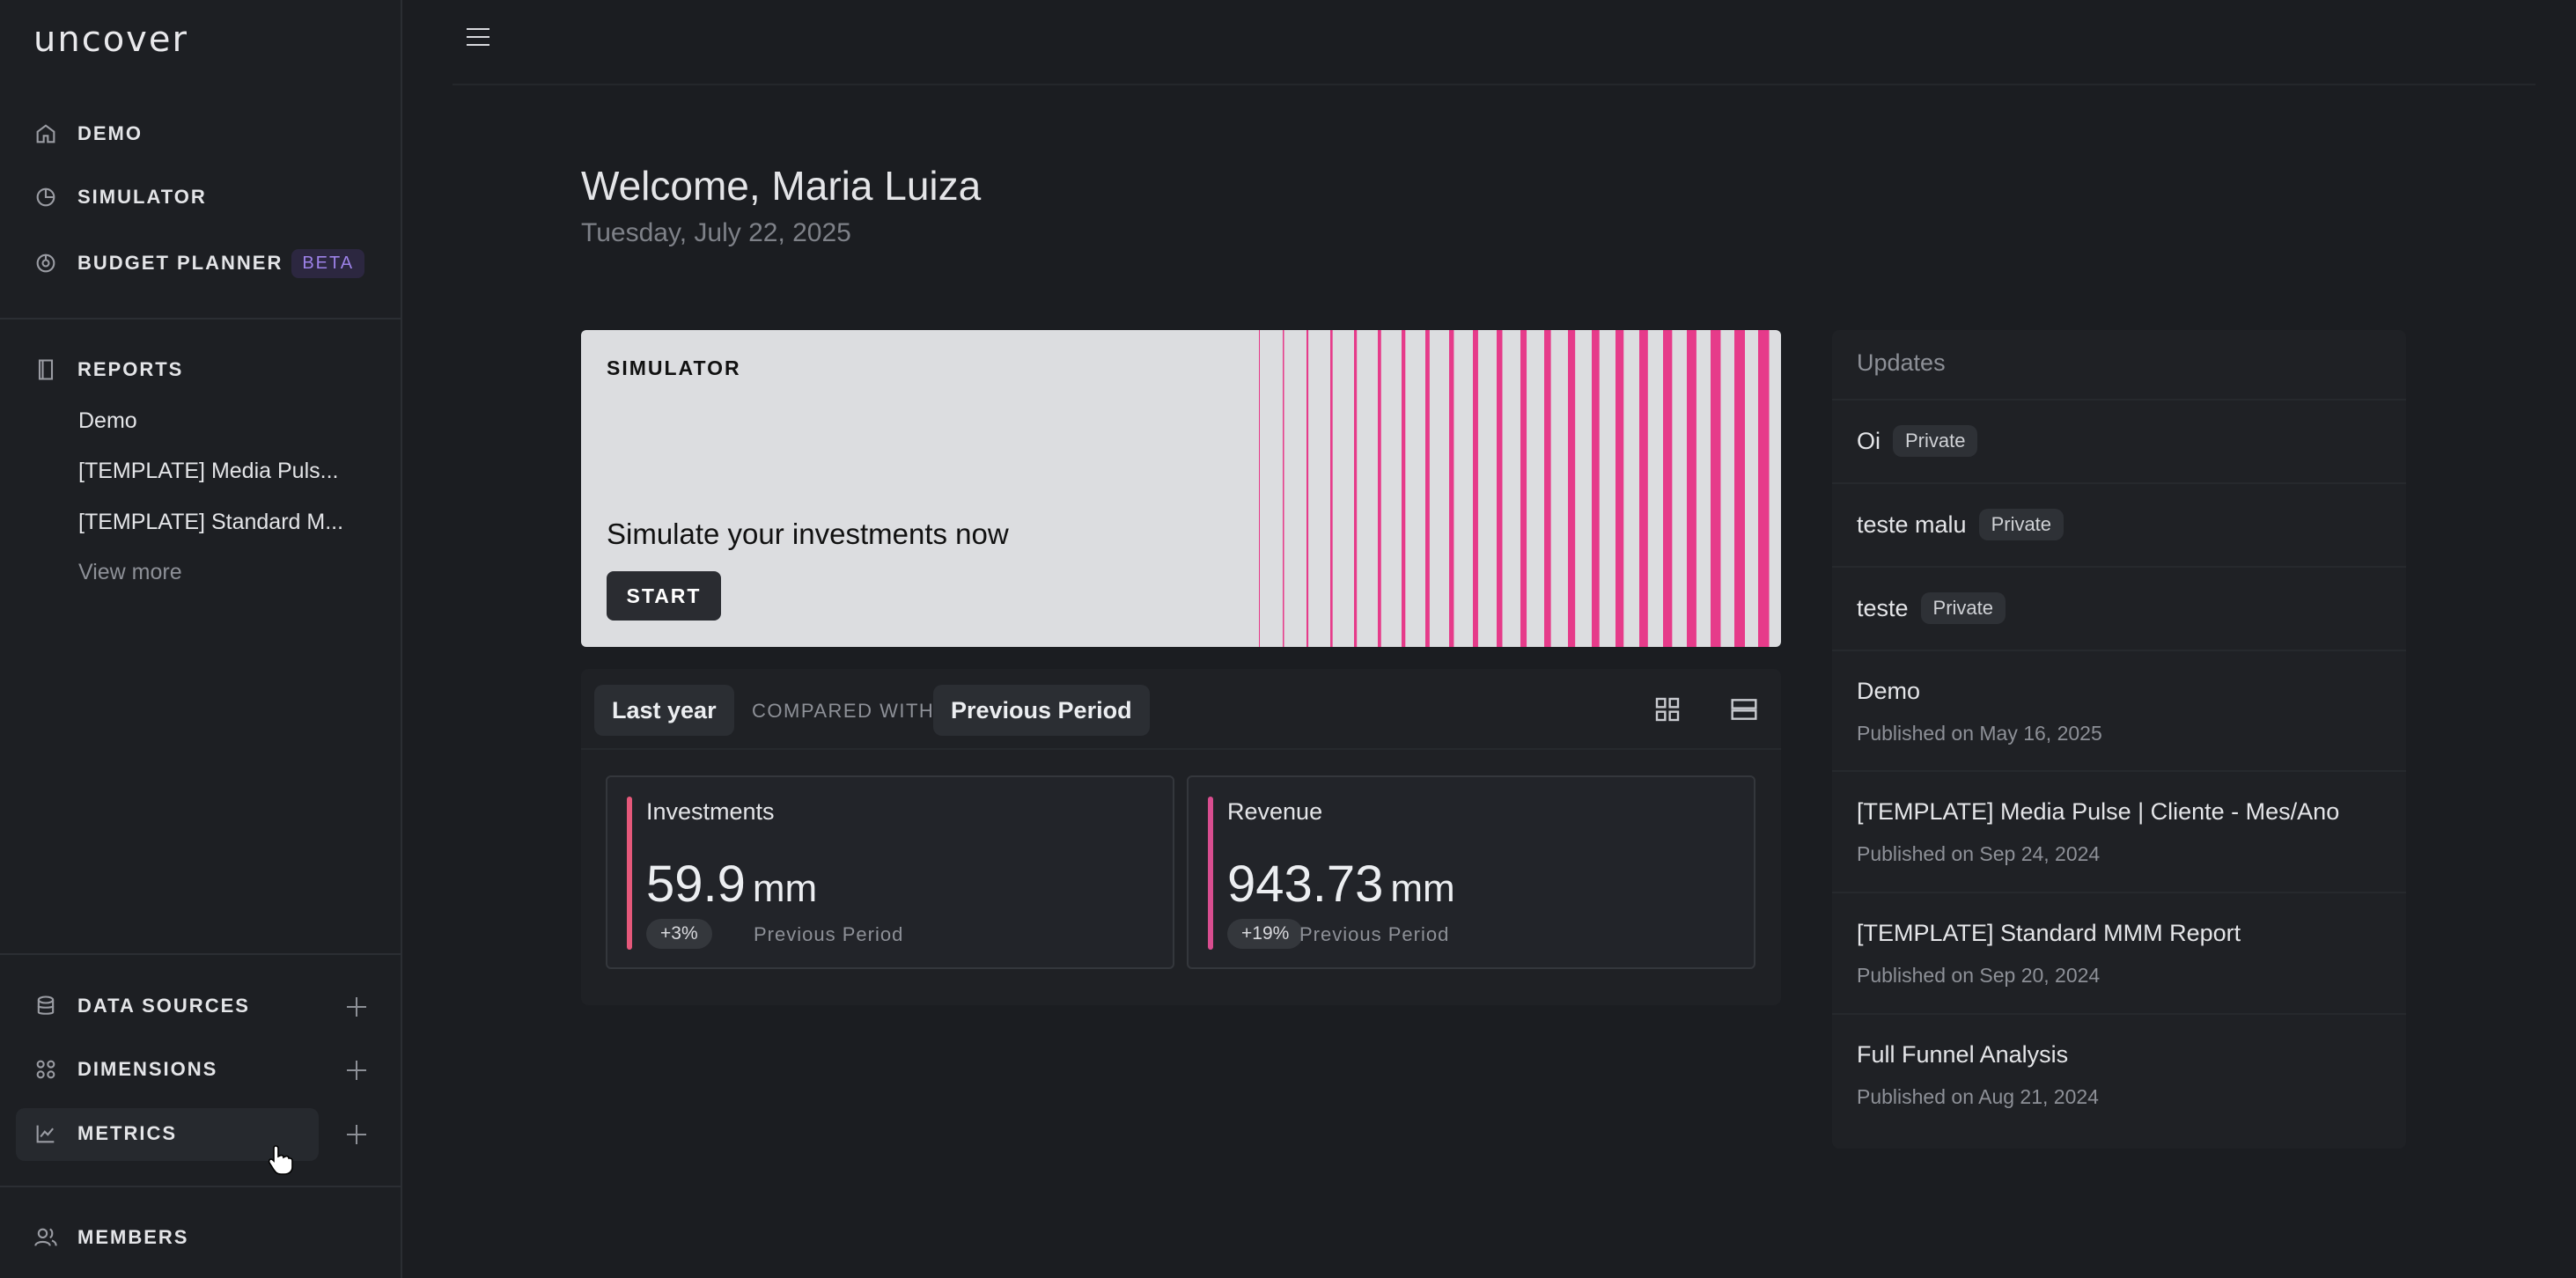 The height and width of the screenshot is (1278, 2576). I want to click on uncover-logo: uncover, so click(111, 39).